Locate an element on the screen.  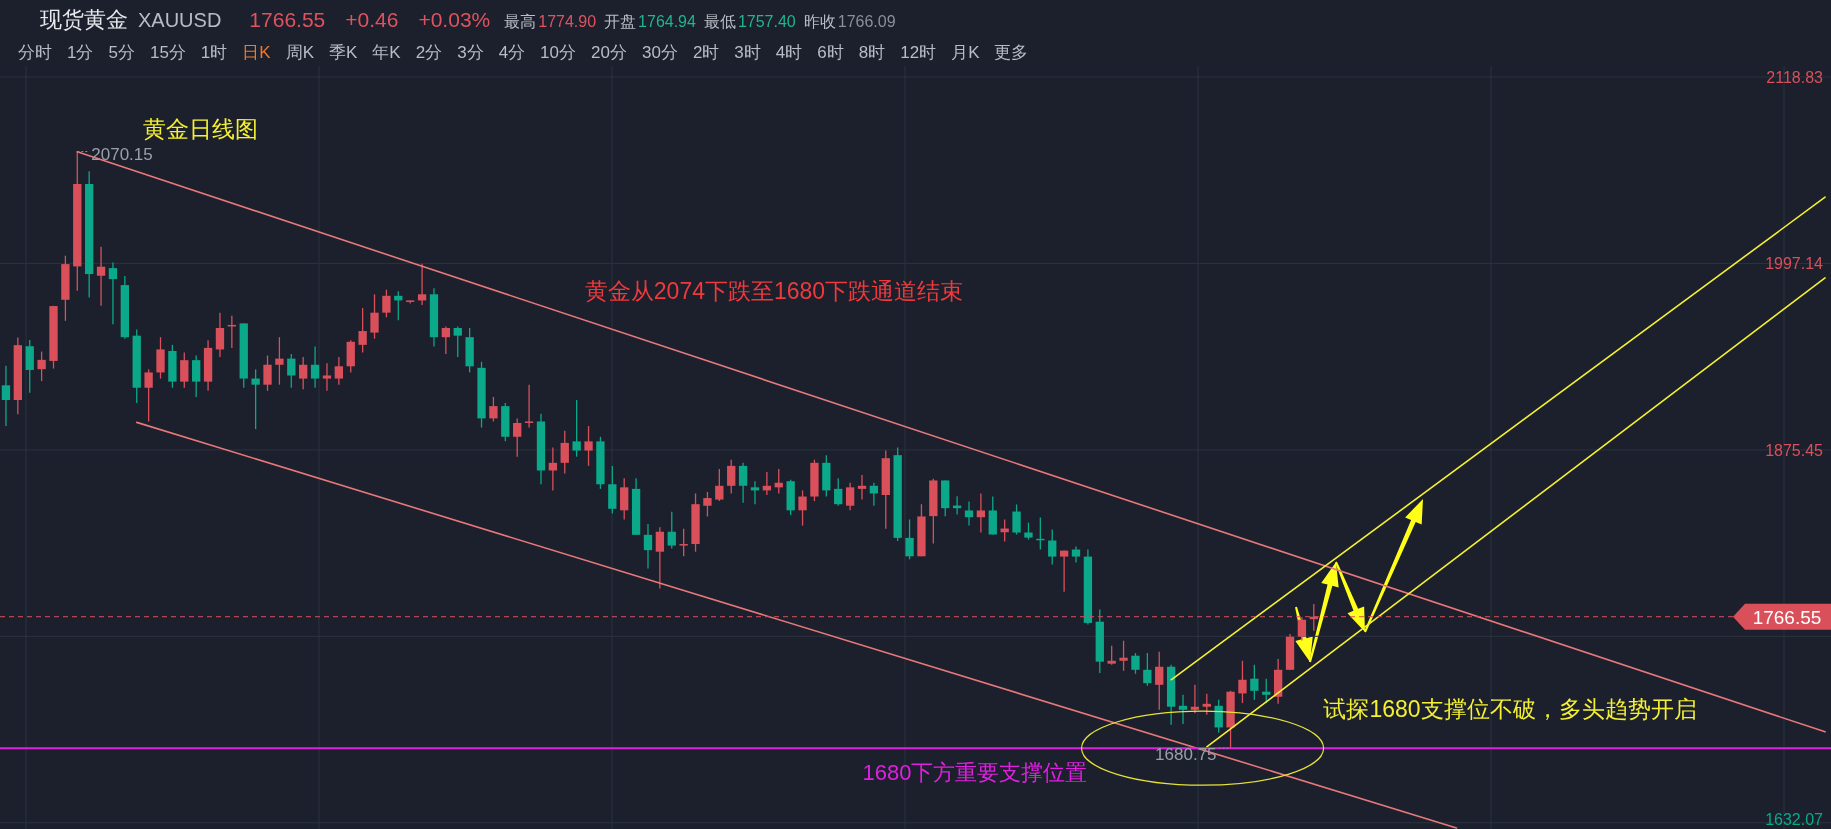
y-tick-label: 1875.45 is located at coordinates (1794, 450).